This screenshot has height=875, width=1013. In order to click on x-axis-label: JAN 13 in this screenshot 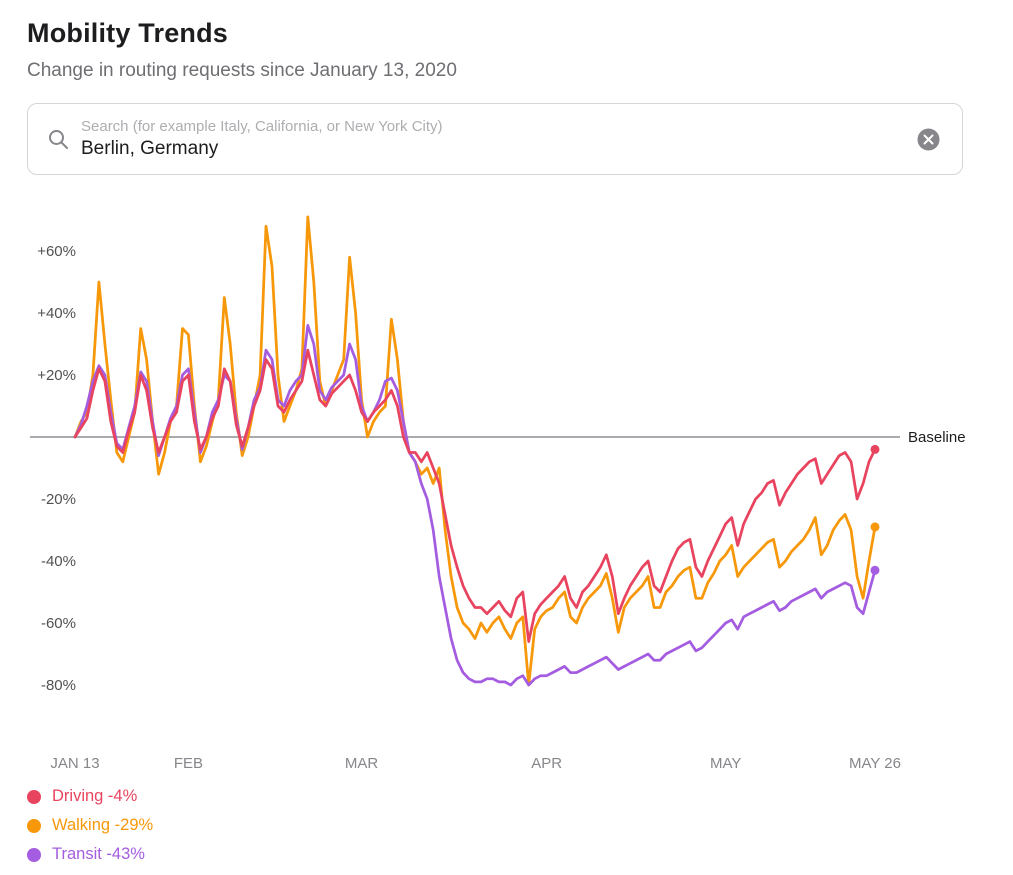, I will do `click(74, 763)`.